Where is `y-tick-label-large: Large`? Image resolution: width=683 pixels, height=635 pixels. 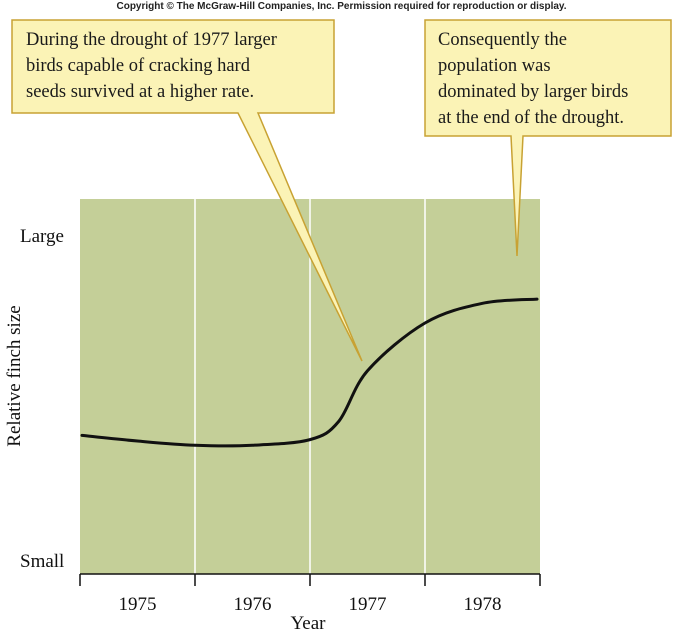
y-tick-label-large: Large is located at coordinates (42, 236).